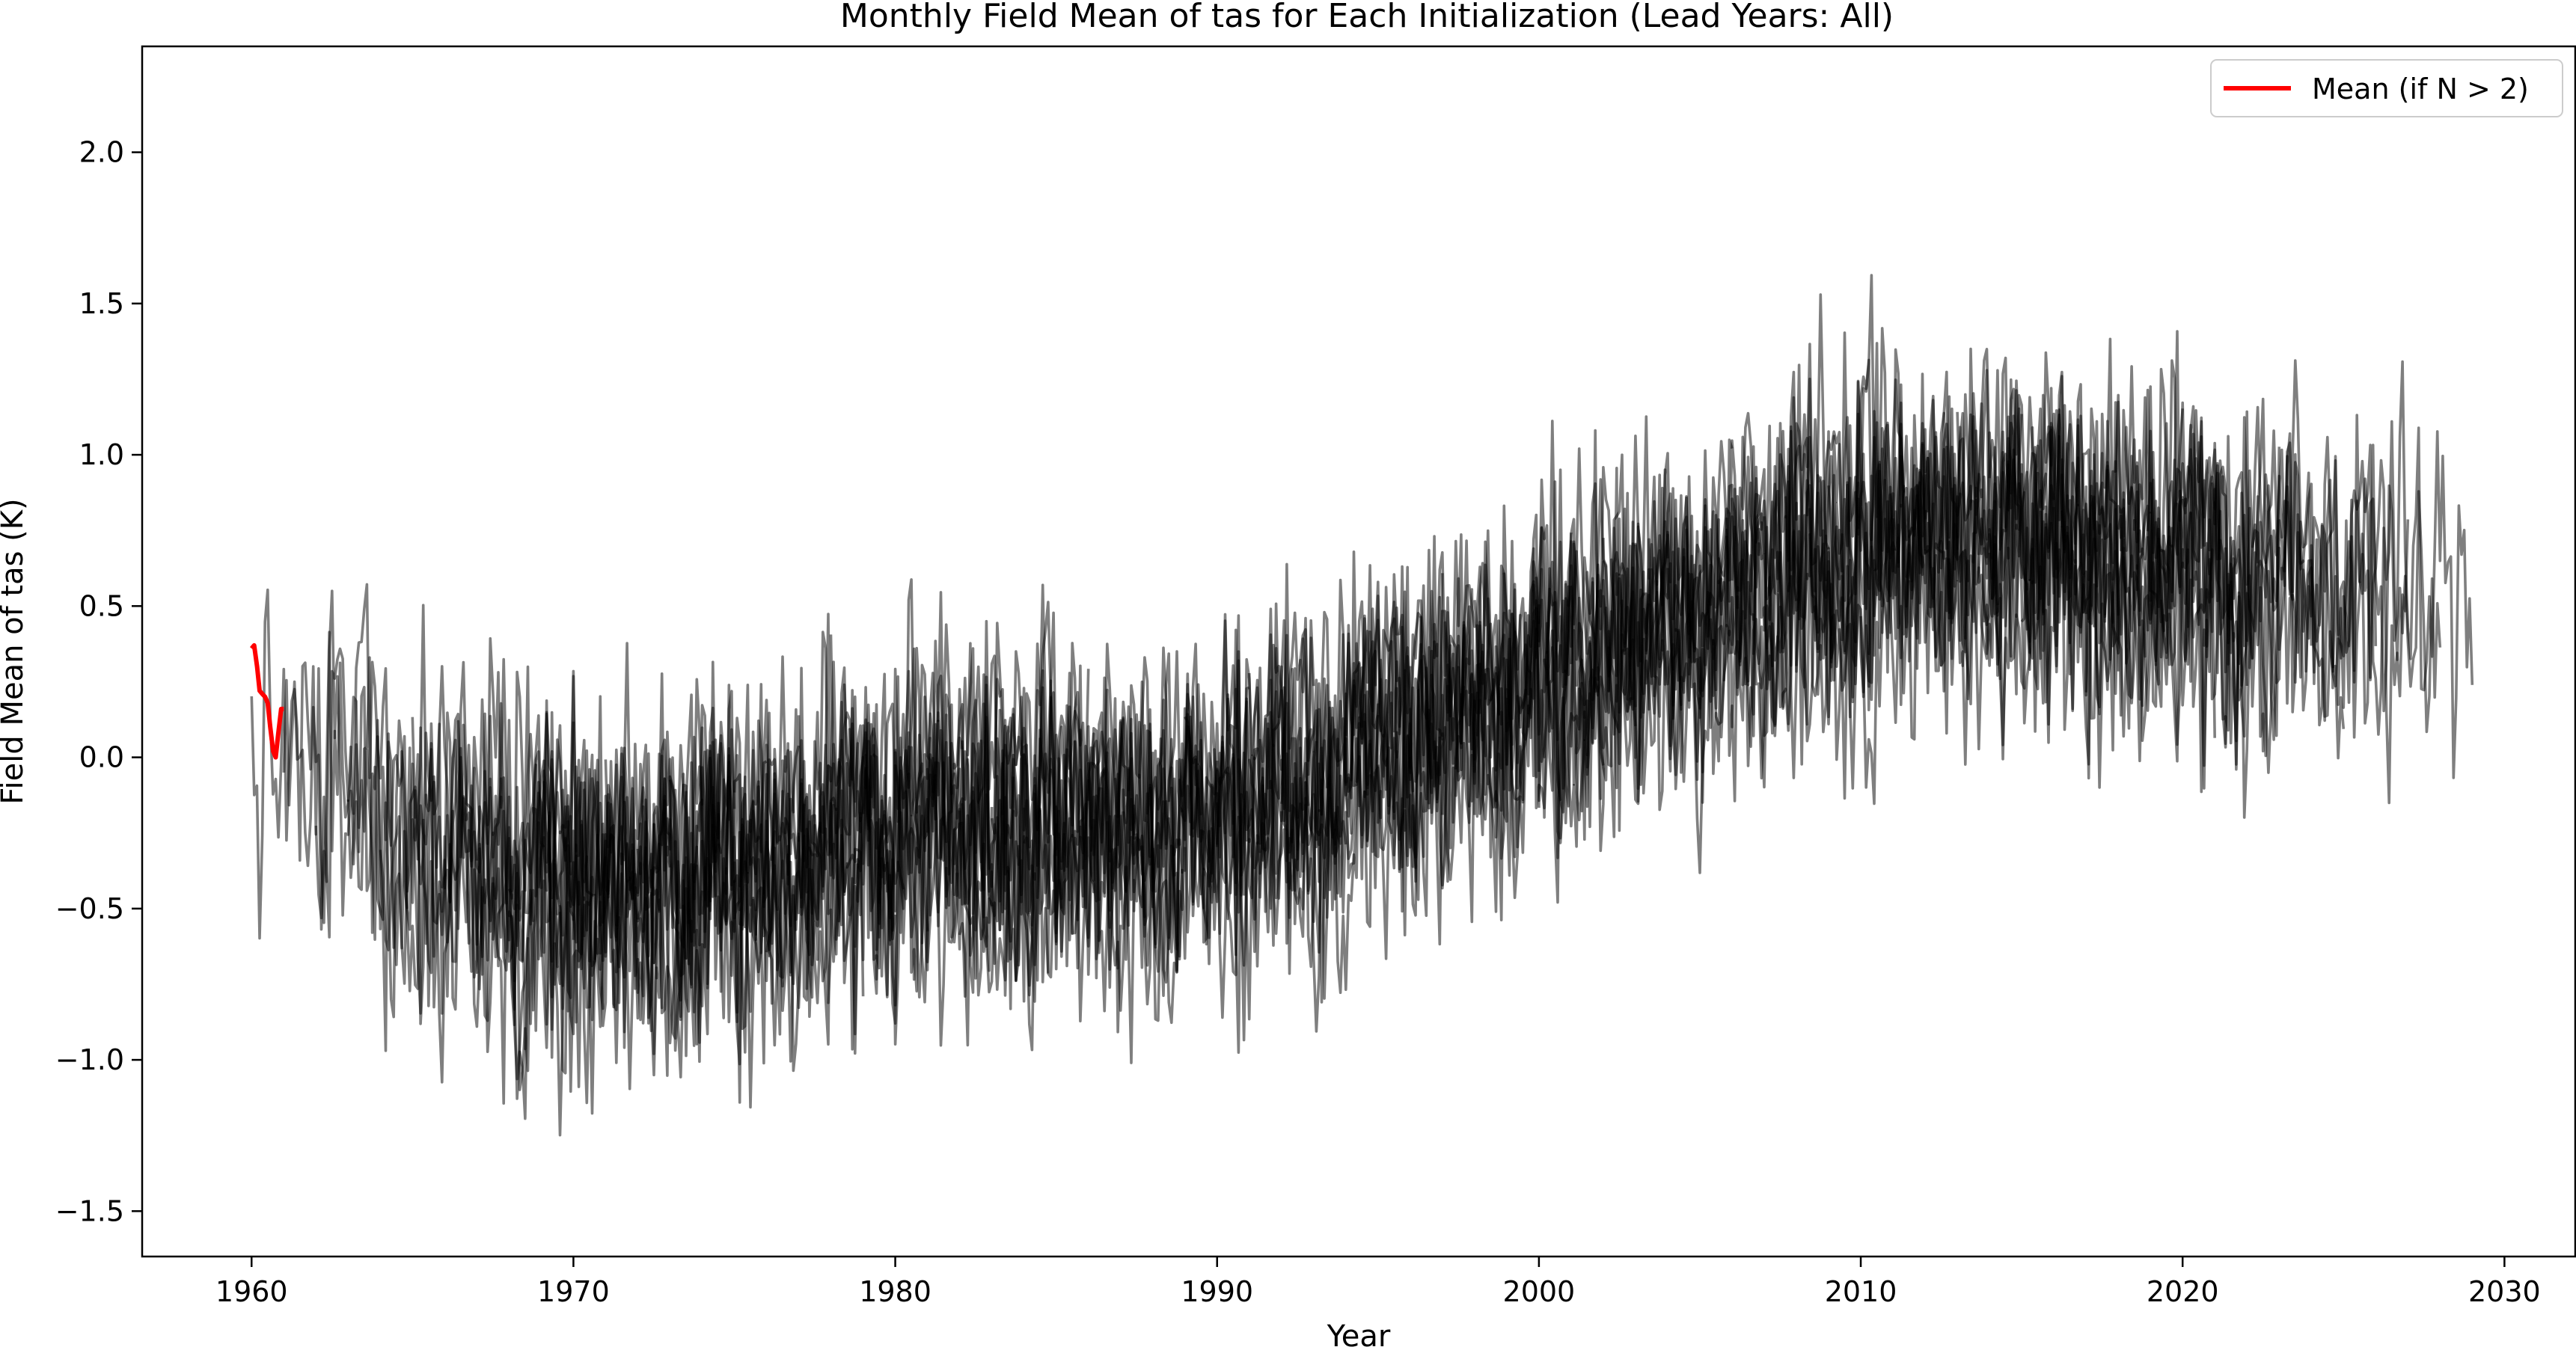  I want to click on x-tick-label: 2000, so click(1540, 1291).